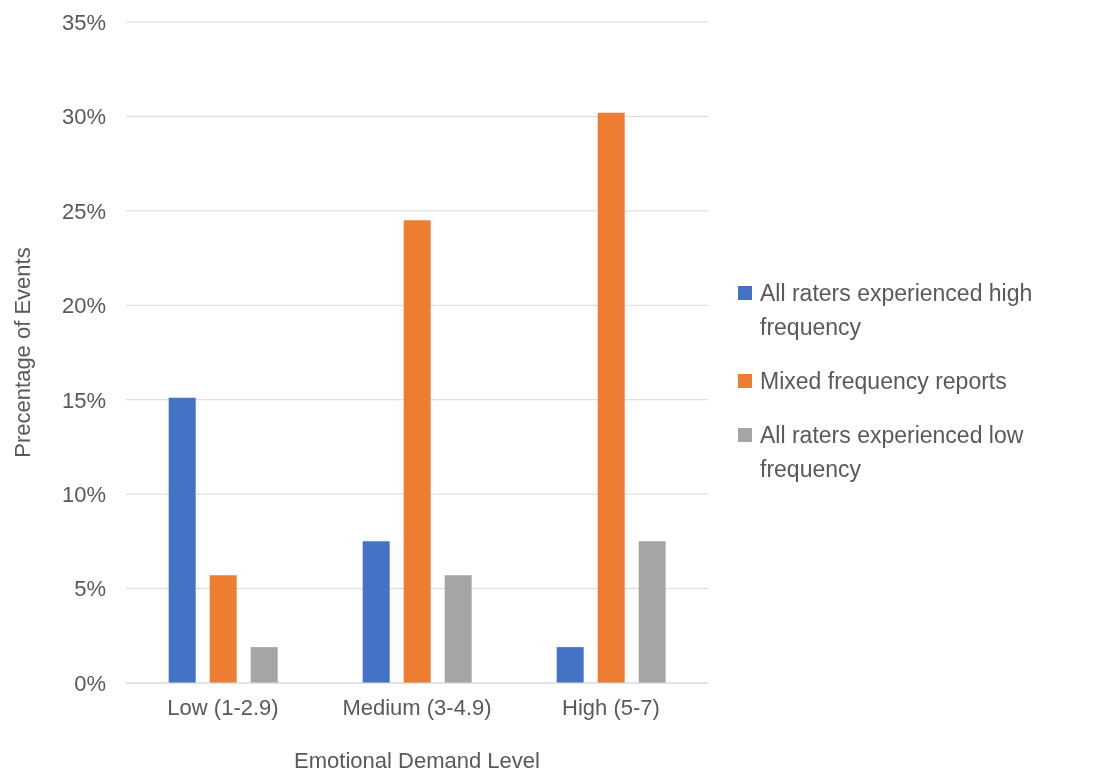  Describe the element at coordinates (611, 707) in the screenshot. I see `x-tick-label: High (5-7)` at that location.